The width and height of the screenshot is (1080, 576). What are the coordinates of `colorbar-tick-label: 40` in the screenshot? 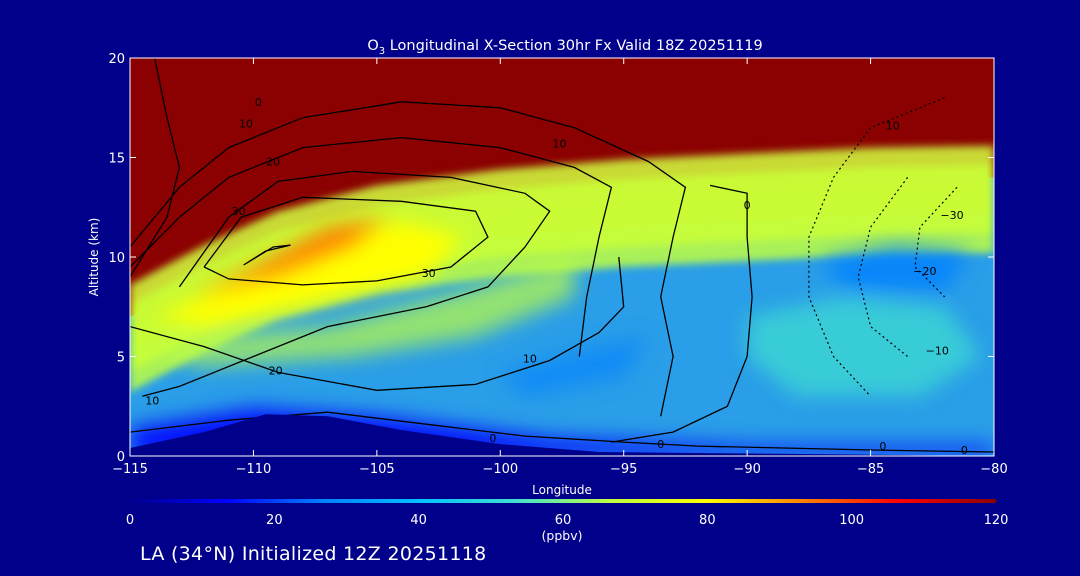 It's located at (418, 520).